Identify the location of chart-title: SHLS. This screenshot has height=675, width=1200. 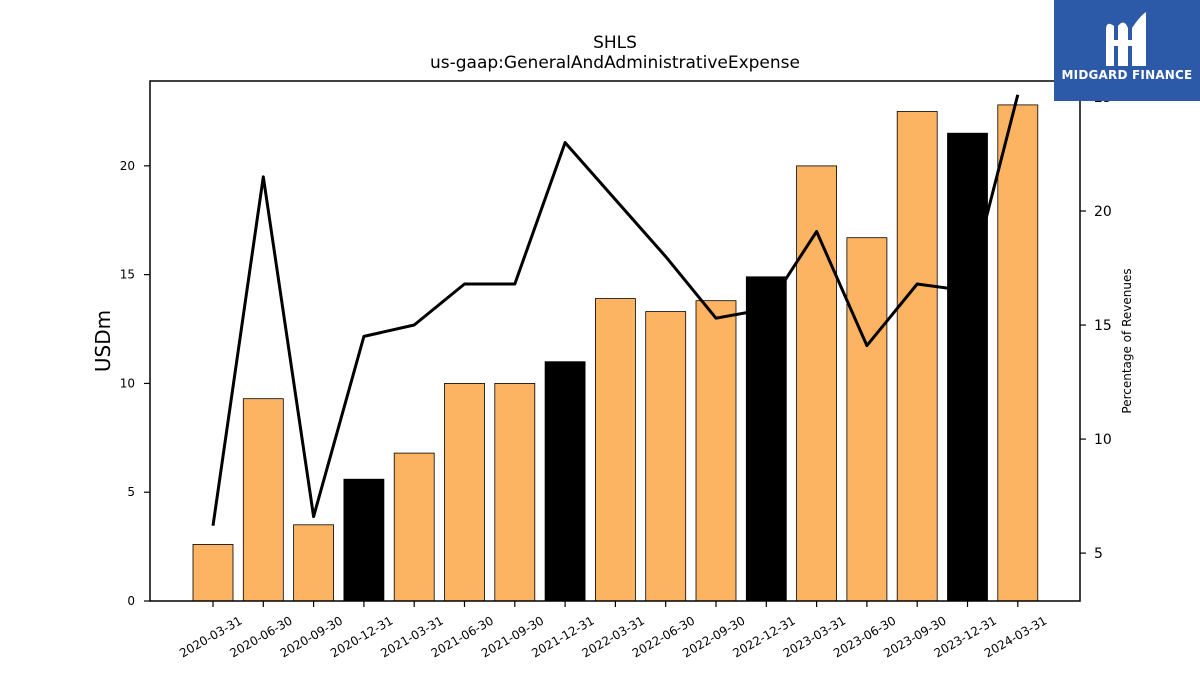
(615, 43).